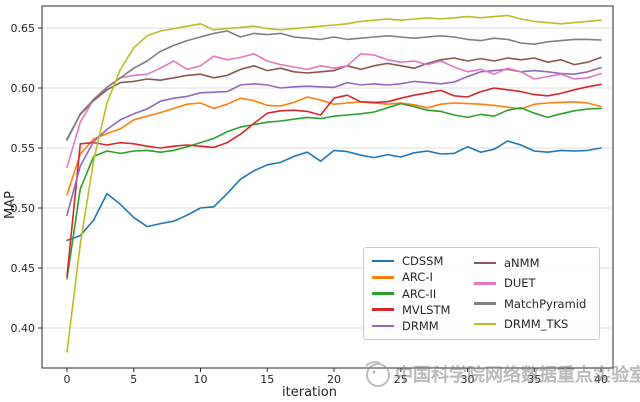  What do you see at coordinates (267, 379) in the screenshot?
I see `x-tick-label-15: 15` at bounding box center [267, 379].